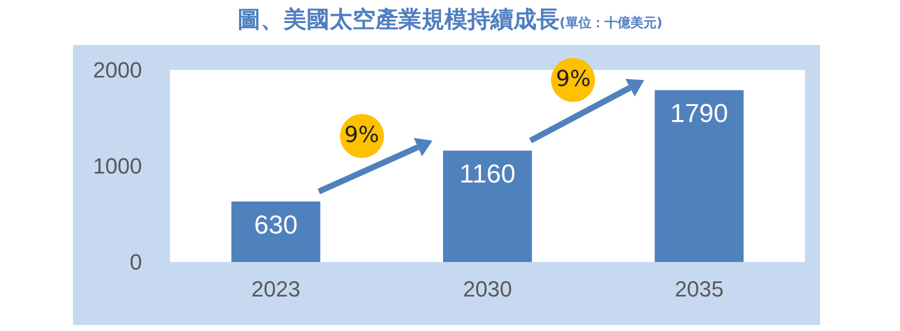 Image resolution: width=900 pixels, height=331 pixels. Describe the element at coordinates (275, 289) in the screenshot. I see `x-tick-label: 2023` at that location.